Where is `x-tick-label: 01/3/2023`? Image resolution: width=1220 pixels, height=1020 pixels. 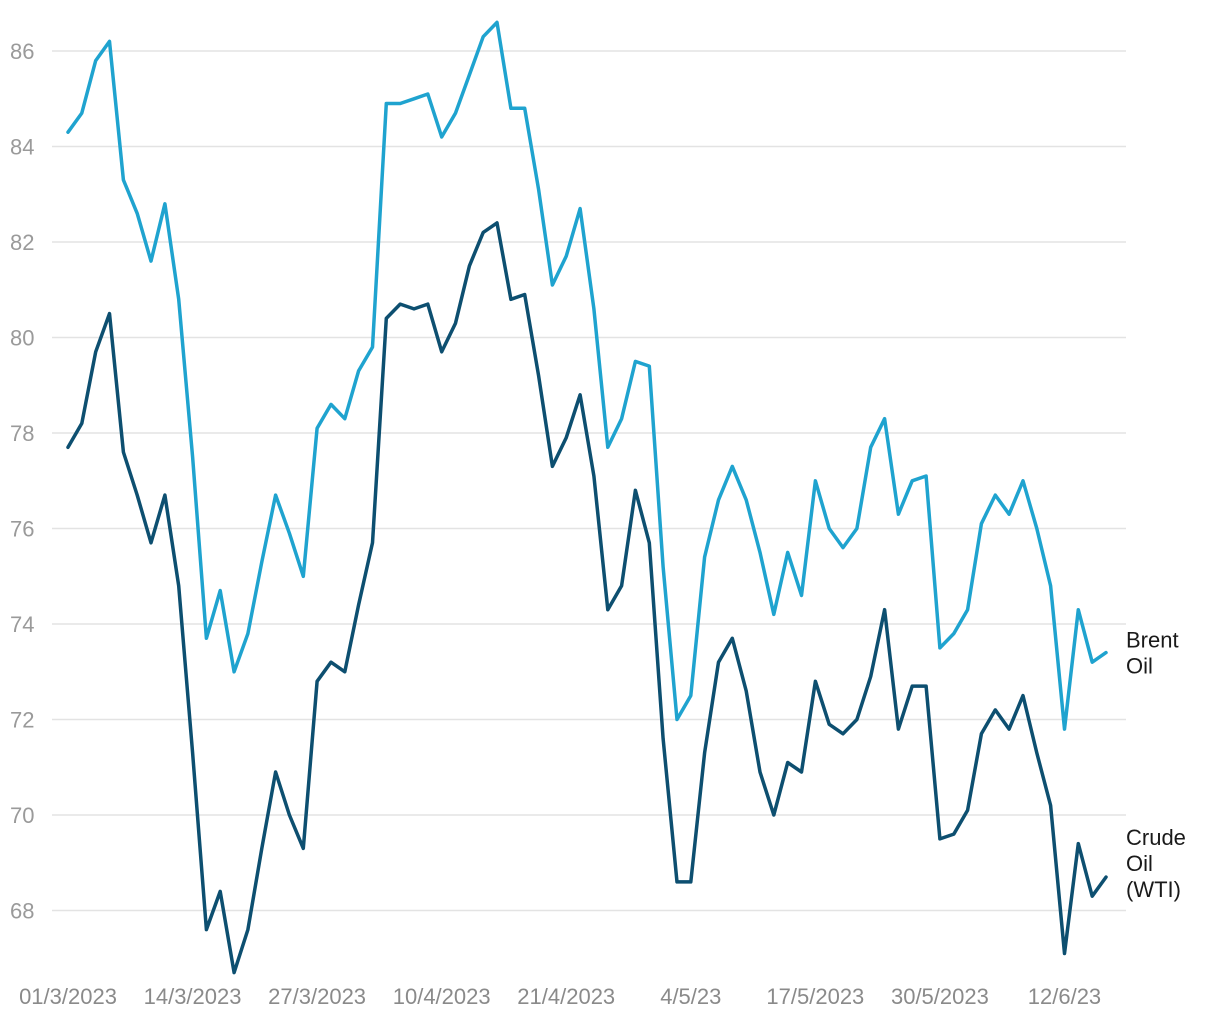
x-tick-label: 01/3/2023 is located at coordinates (68, 996).